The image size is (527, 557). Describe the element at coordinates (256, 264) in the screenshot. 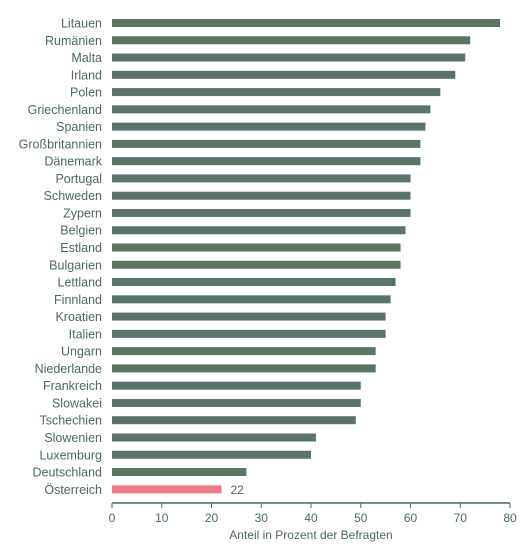

I see `bar-bulgarien` at that location.